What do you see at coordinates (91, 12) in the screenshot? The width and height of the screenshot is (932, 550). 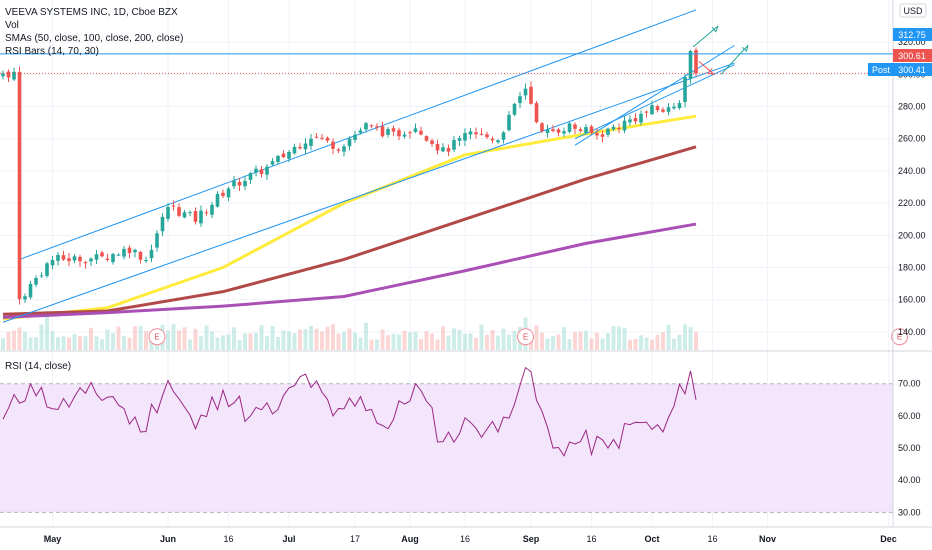 I see `symbol-title: VEEVA SYSTEMS INC, 1D, Cboe BZX` at bounding box center [91, 12].